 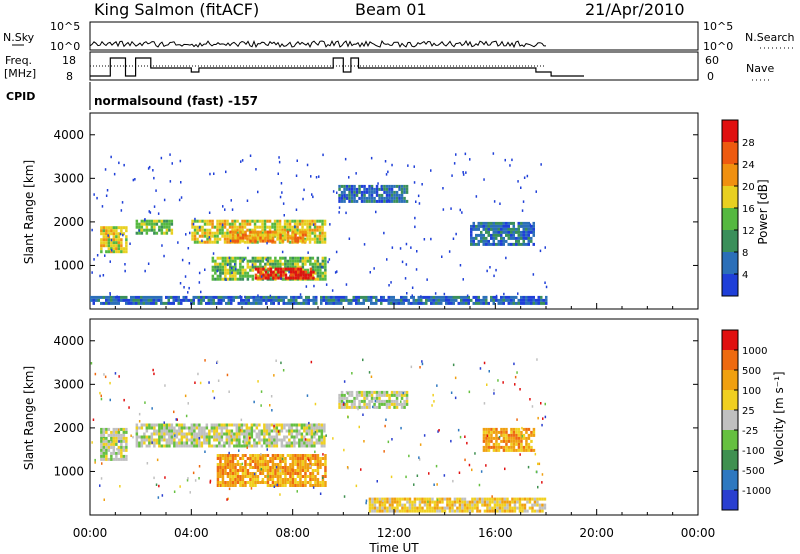 What do you see at coordinates (337, 67) in the screenshot?
I see `freq-trace` at bounding box center [337, 67].